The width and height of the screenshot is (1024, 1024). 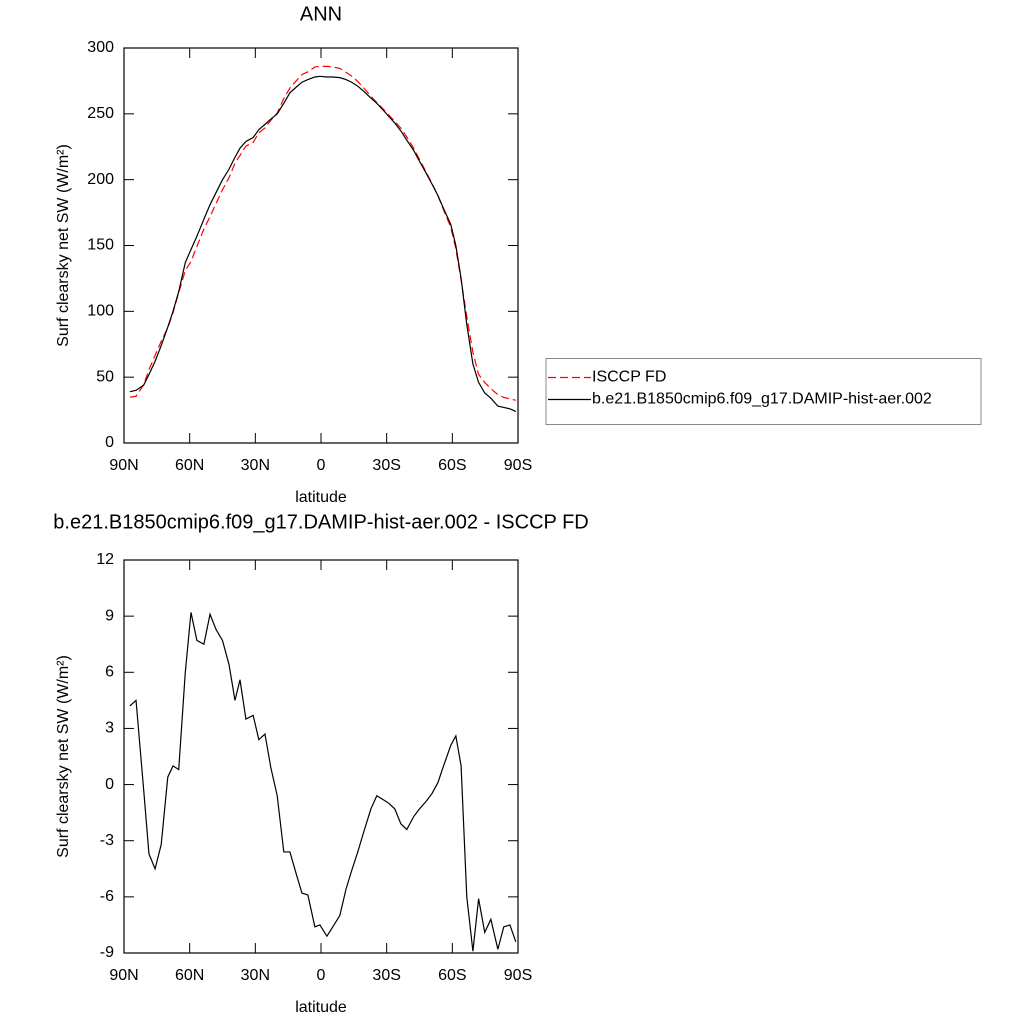 I want to click on y-tick-label: -9, so click(x=107, y=952).